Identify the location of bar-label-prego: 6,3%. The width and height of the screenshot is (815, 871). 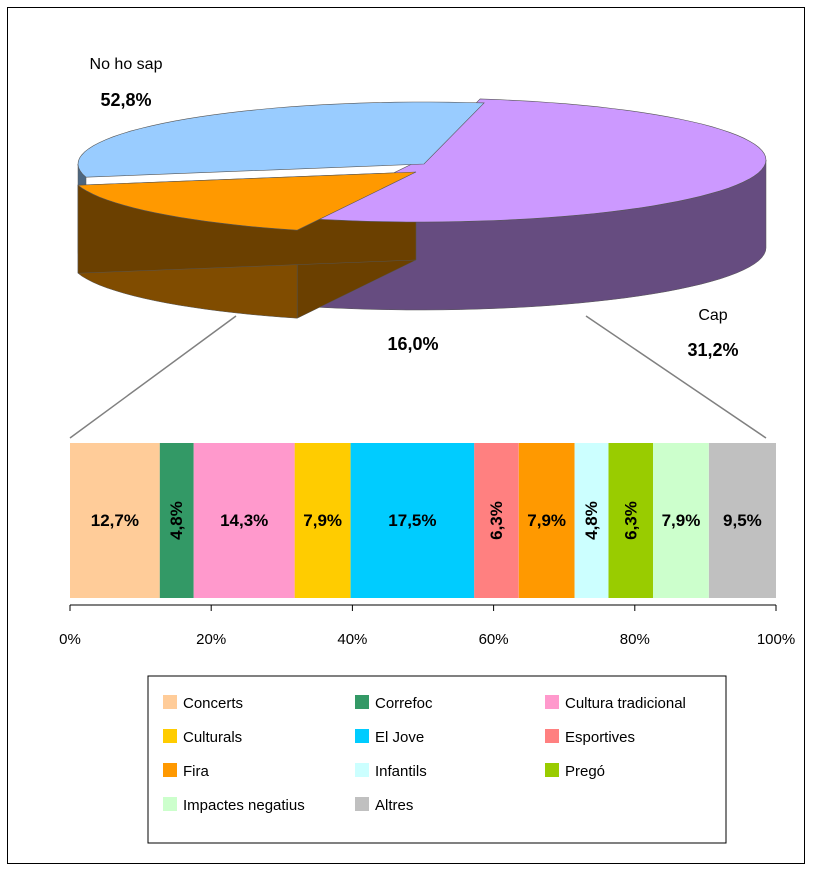
(630, 520).